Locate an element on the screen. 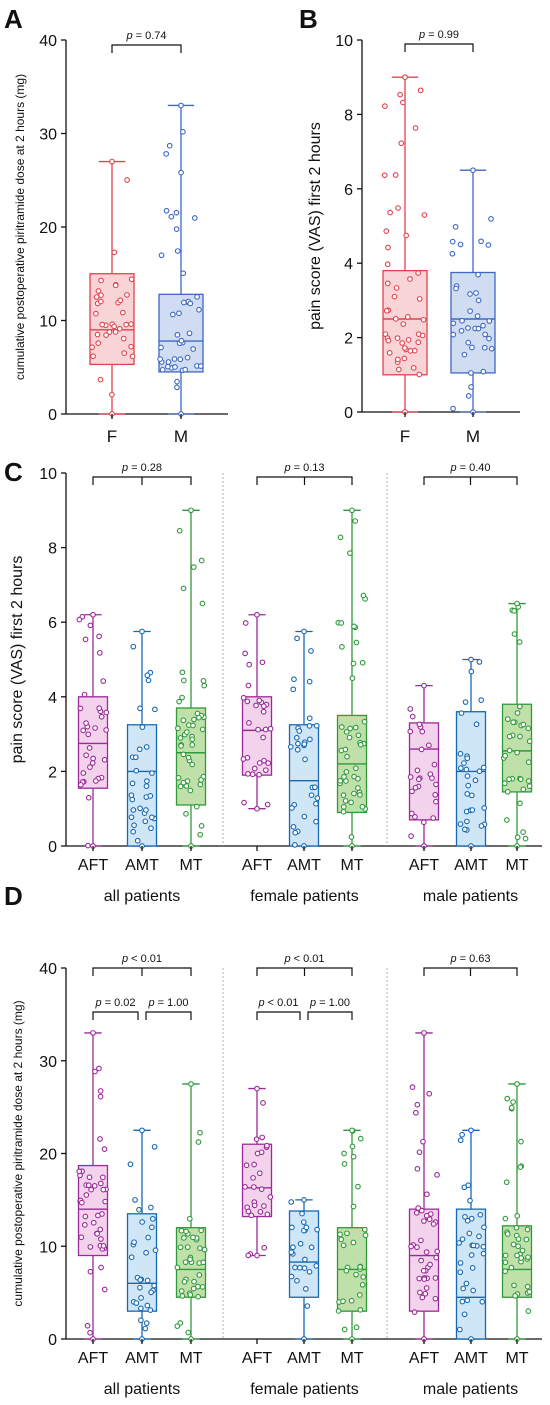 The width and height of the screenshot is (550, 1405). x-tick-label: AFT is located at coordinates (424, 1358).